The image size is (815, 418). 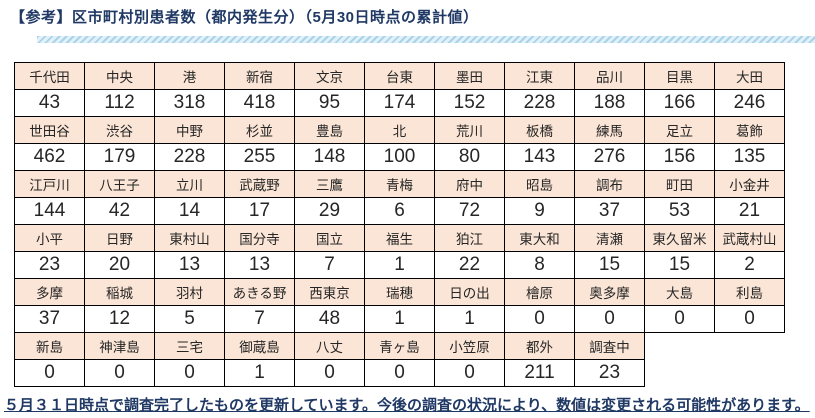 What do you see at coordinates (609, 265) in the screenshot?
I see `patient-count-cell: 15` at bounding box center [609, 265].